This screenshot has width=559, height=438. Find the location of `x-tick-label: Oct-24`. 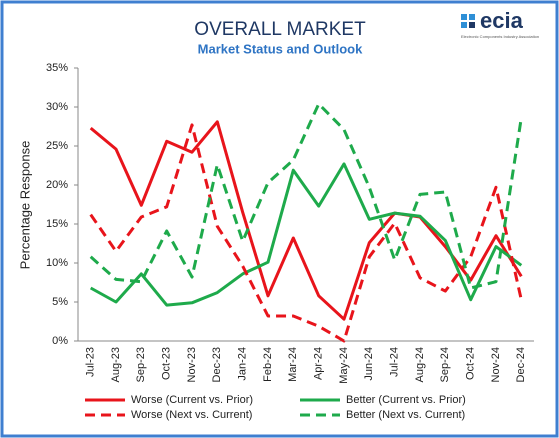

x-tick-label: Oct-24 is located at coordinates (471, 363).